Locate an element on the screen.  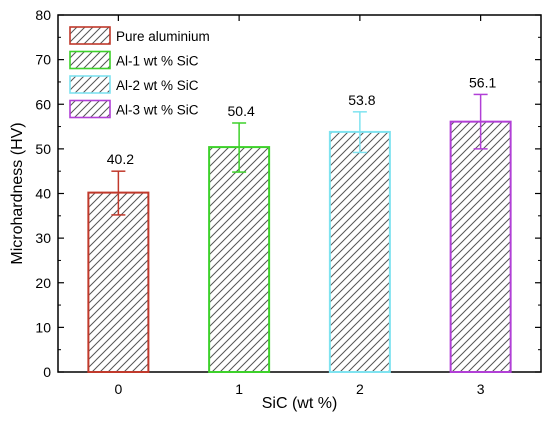
y-tick-label: 80 is located at coordinates (43, 15).